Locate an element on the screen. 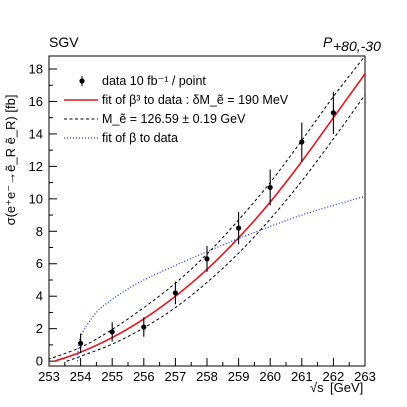 The image size is (407, 407). polarization-values: +80,-30 is located at coordinates (357, 46).